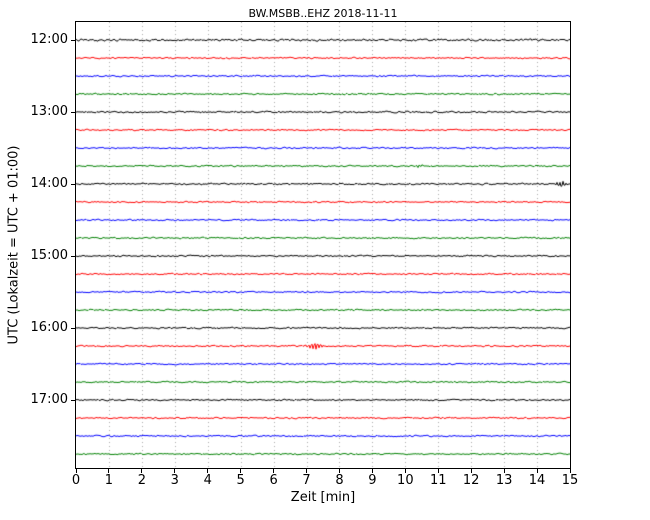  Describe the element at coordinates (405, 480) in the screenshot. I see `x-tick-label: 10` at that location.